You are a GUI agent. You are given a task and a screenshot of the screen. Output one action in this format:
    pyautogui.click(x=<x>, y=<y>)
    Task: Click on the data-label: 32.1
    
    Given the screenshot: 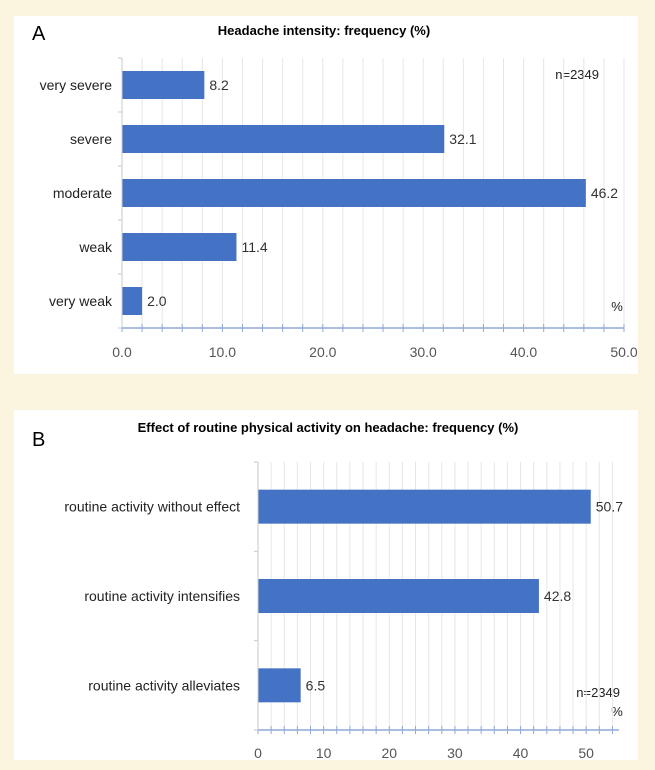 What is the action you would take?
    pyautogui.click(x=462, y=139)
    